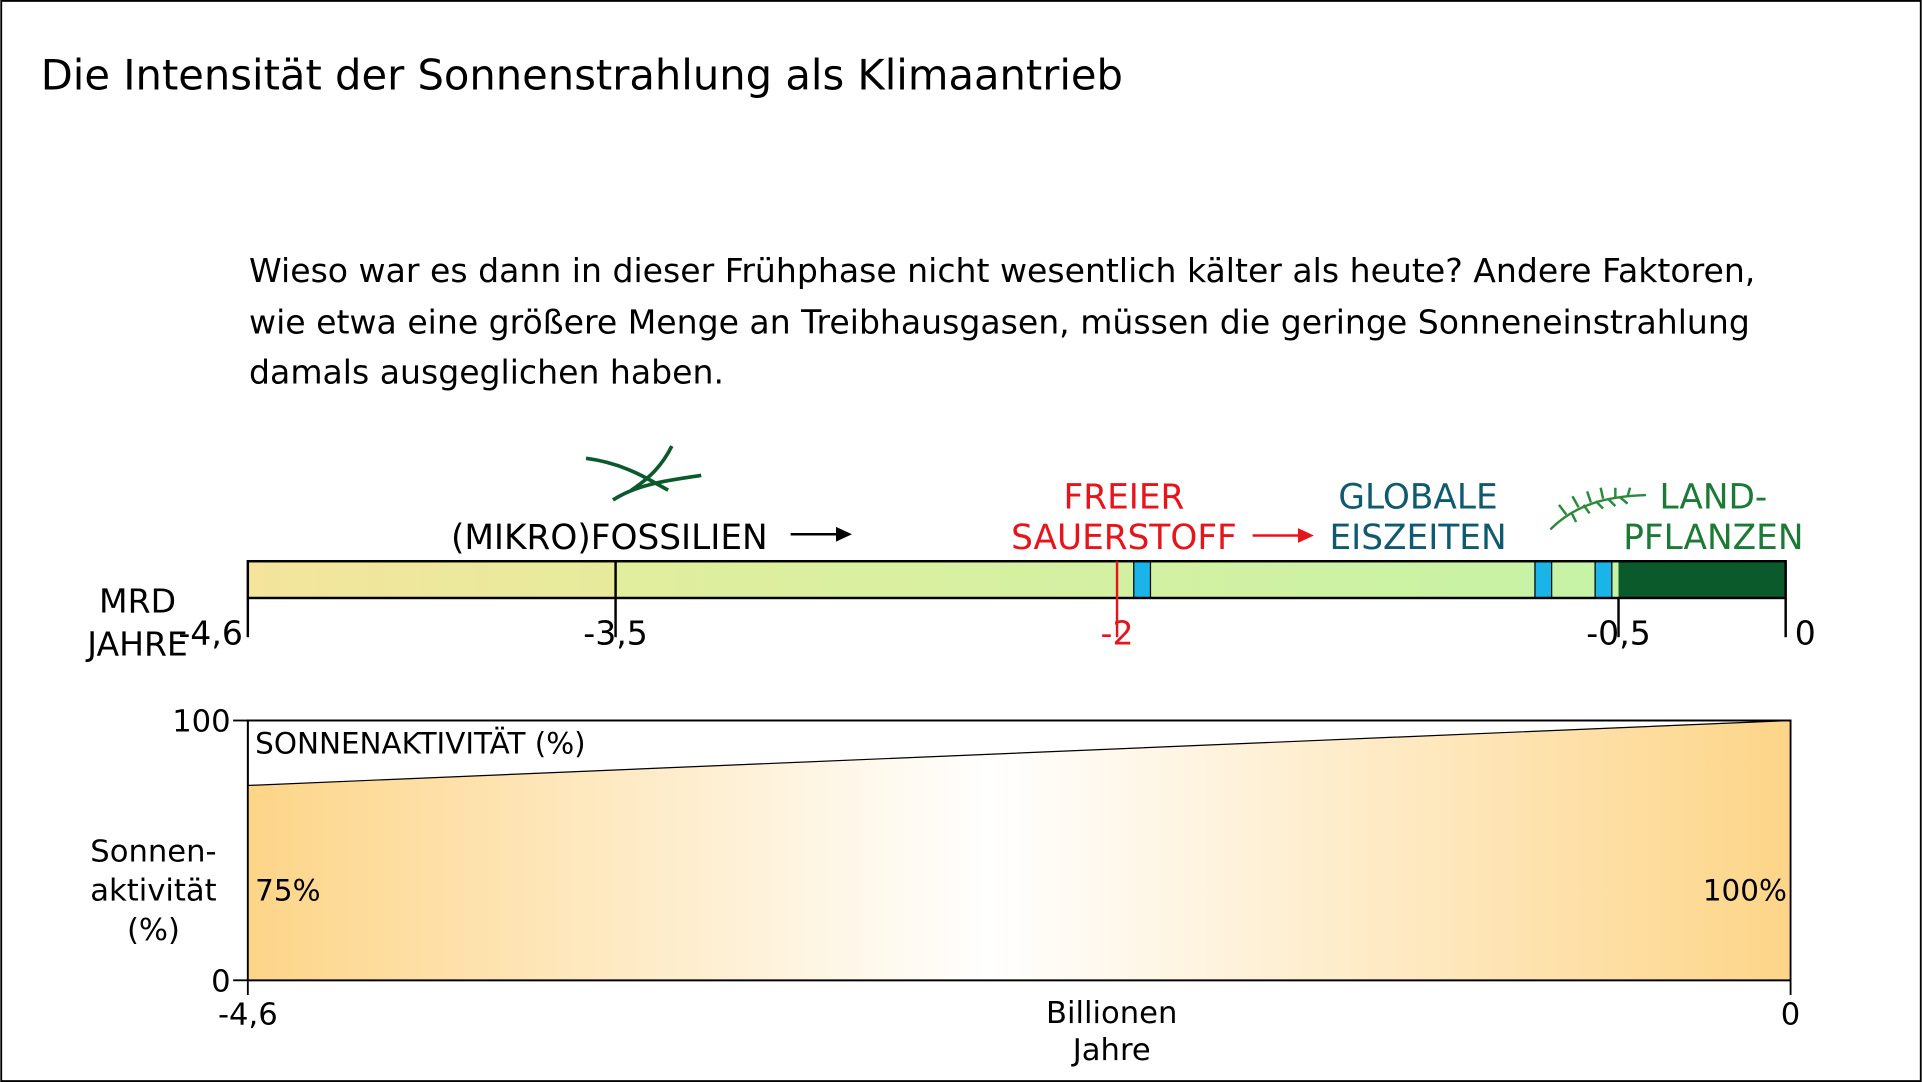 The image size is (1922, 1082). I want to click on y-axis-label: (%), so click(153, 930).